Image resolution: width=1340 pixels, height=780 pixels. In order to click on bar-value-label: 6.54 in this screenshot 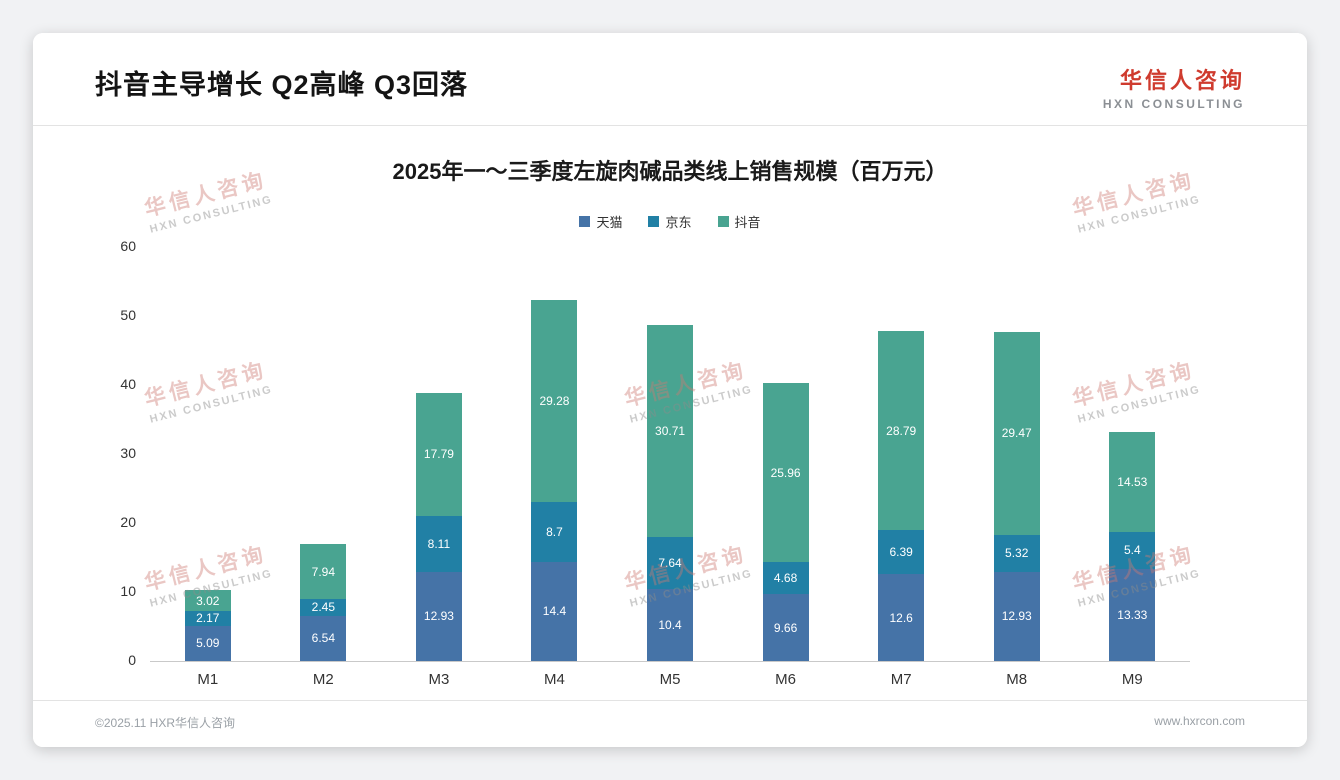, I will do `click(323, 638)`.